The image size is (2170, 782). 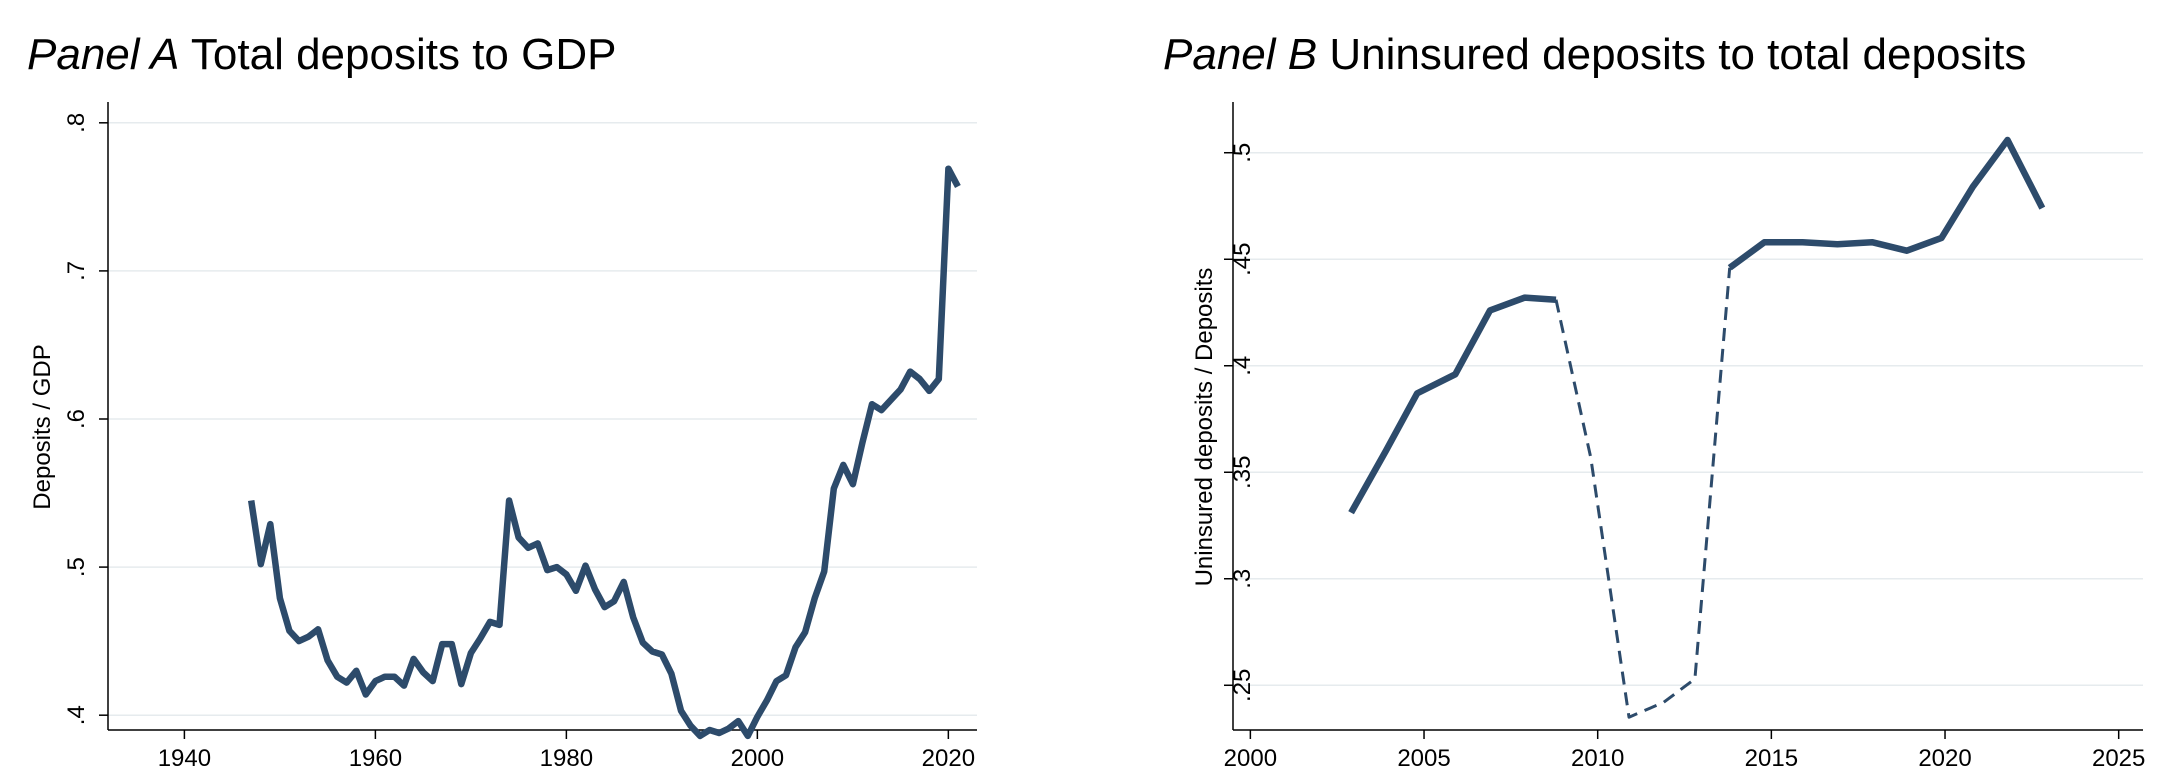 What do you see at coordinates (76, 419) in the screenshot?
I see `panel-a-y-tick-label: .6` at bounding box center [76, 419].